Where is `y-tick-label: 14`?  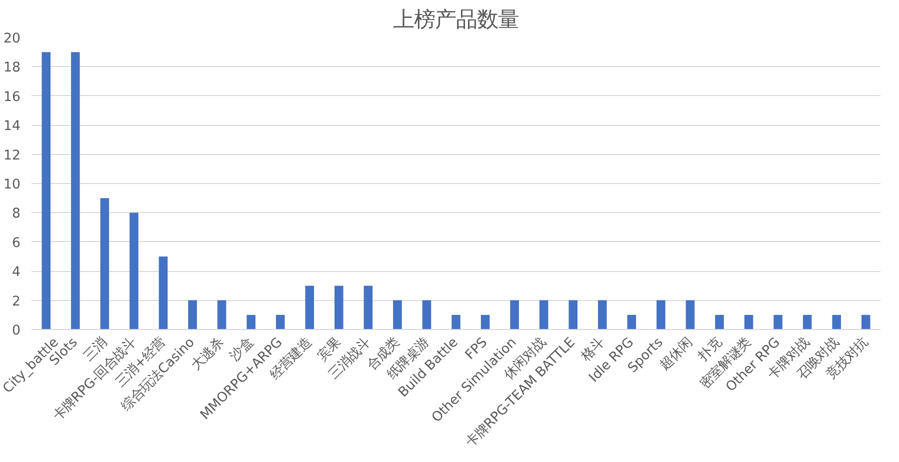
y-tick-label: 14 is located at coordinates (12, 126).